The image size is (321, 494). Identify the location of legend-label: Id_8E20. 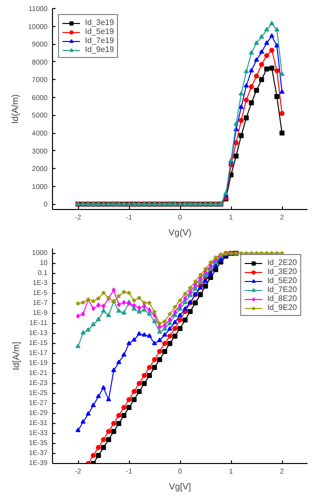
(282, 298).